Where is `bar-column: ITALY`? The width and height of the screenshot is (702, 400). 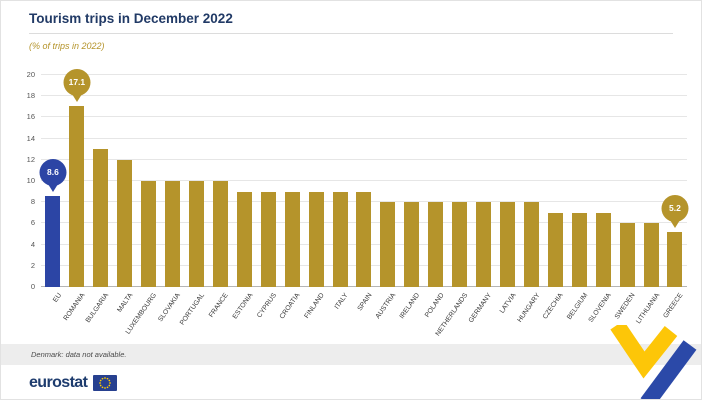 bar-column: ITALY is located at coordinates (340, 193).